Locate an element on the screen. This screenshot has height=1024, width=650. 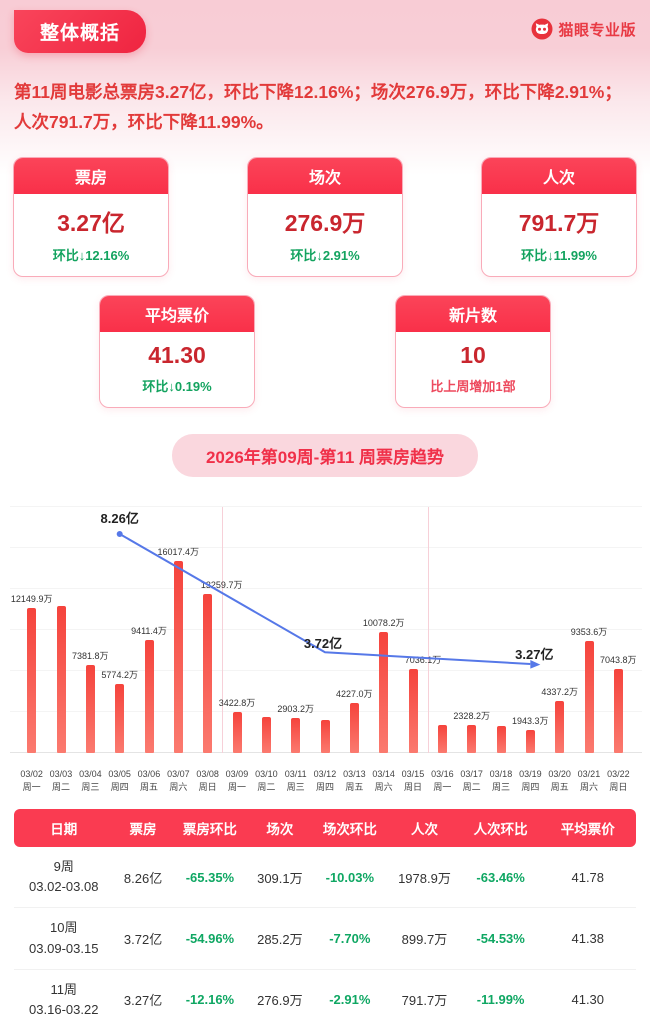
trend-line-label: 3.72亿 is located at coordinates (323, 644).